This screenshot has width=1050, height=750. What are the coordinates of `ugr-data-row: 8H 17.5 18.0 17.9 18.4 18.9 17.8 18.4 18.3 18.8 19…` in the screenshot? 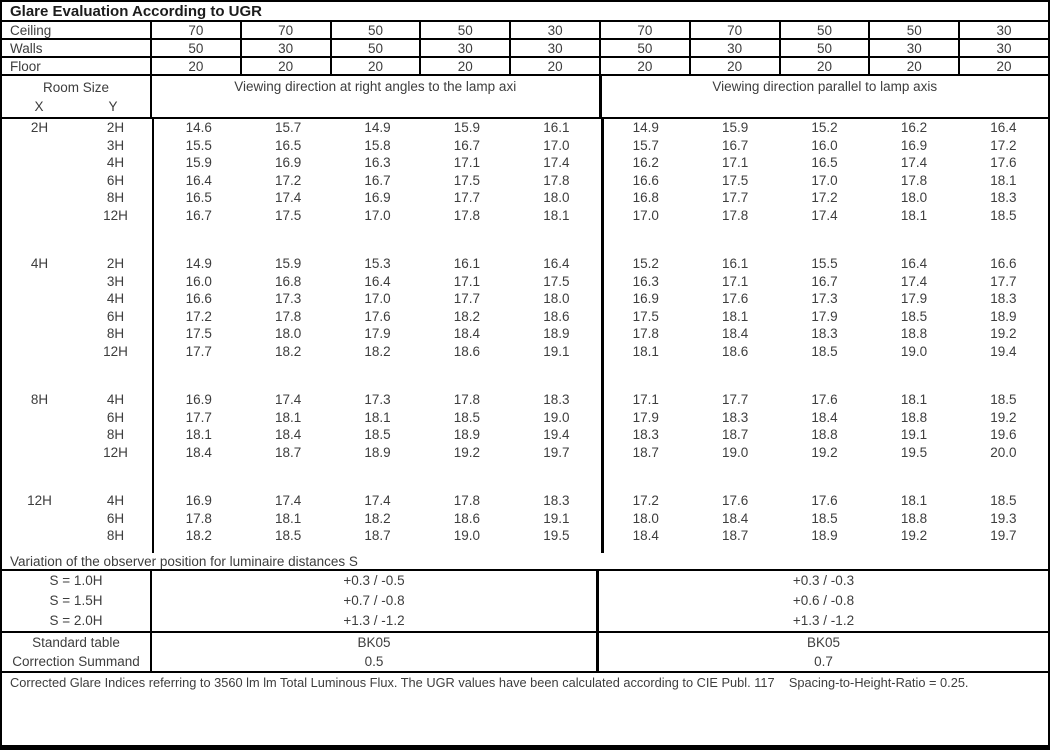 It's located at (525, 334).